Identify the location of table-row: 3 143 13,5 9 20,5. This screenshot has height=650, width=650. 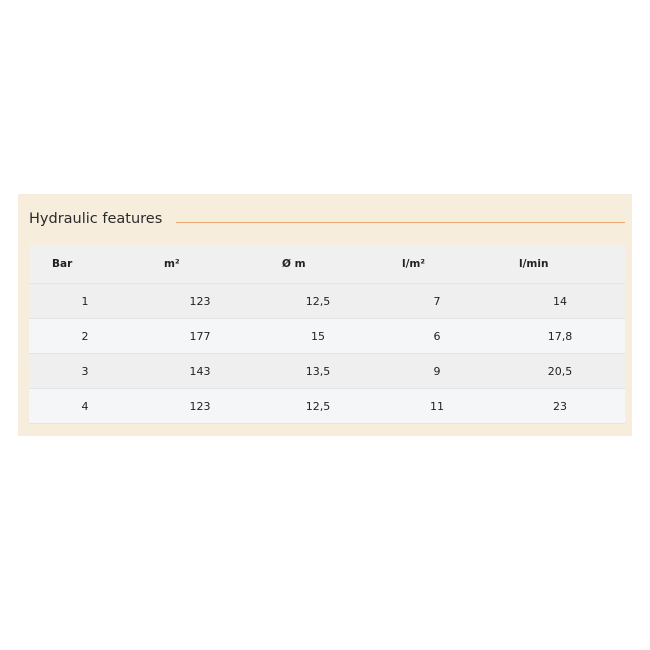
(327, 371).